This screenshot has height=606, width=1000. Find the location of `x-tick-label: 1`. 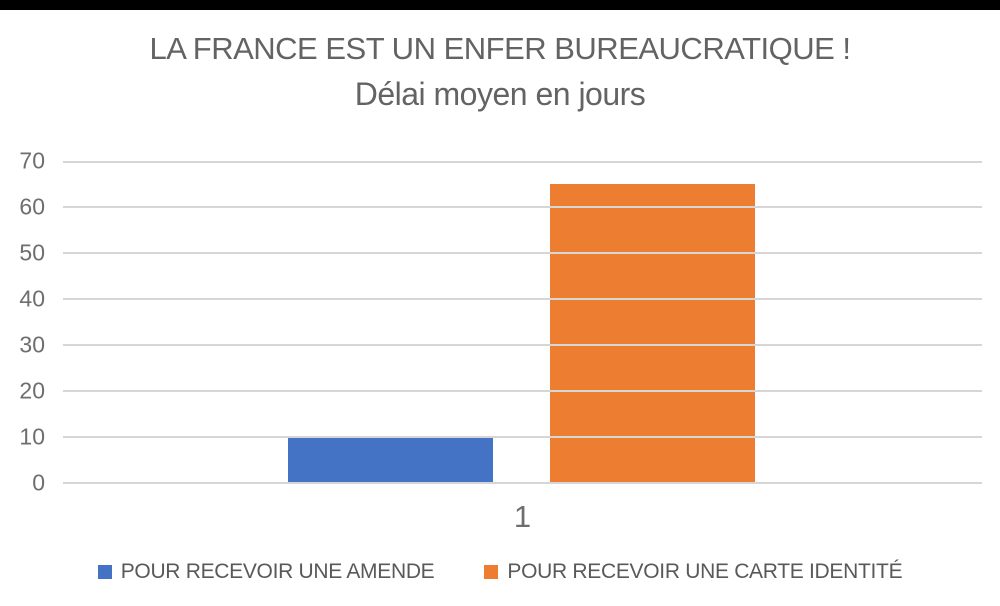

x-tick-label: 1 is located at coordinates (522, 516).